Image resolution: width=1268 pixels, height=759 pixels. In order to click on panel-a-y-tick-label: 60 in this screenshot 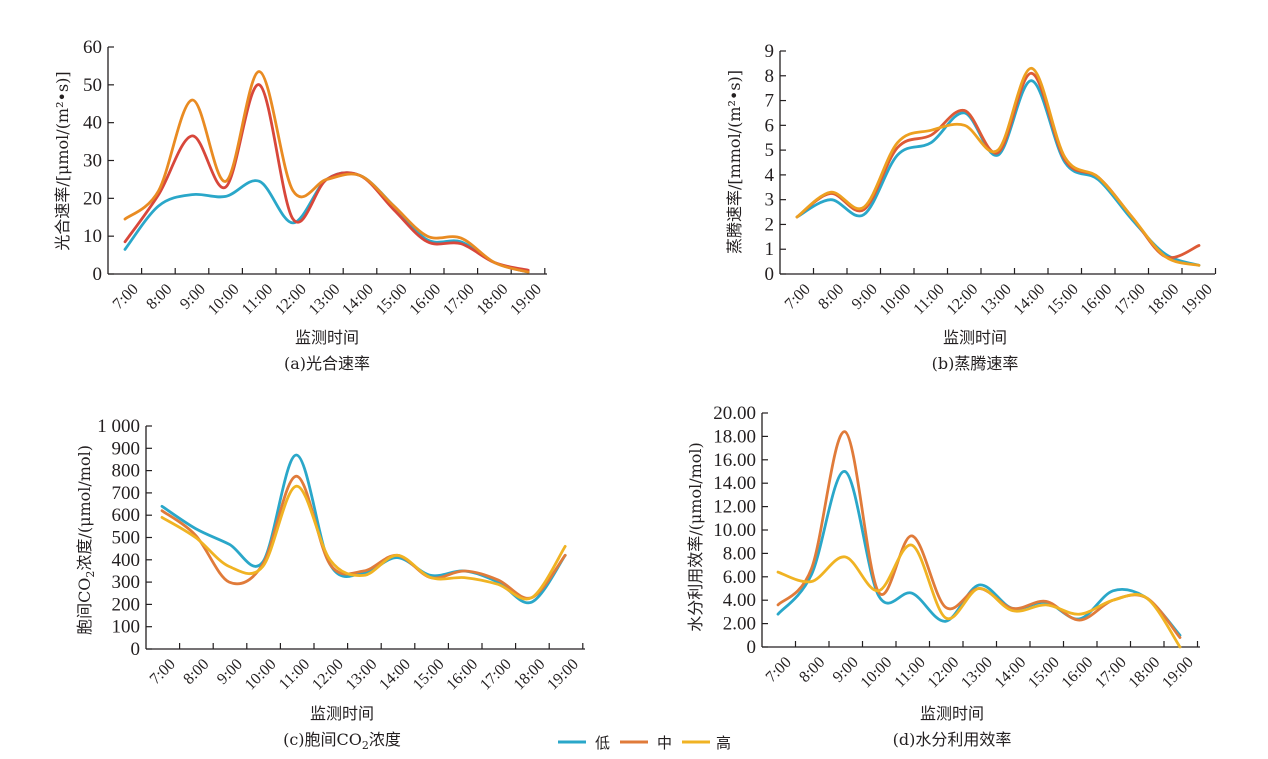, I will do `click(92, 47)`.